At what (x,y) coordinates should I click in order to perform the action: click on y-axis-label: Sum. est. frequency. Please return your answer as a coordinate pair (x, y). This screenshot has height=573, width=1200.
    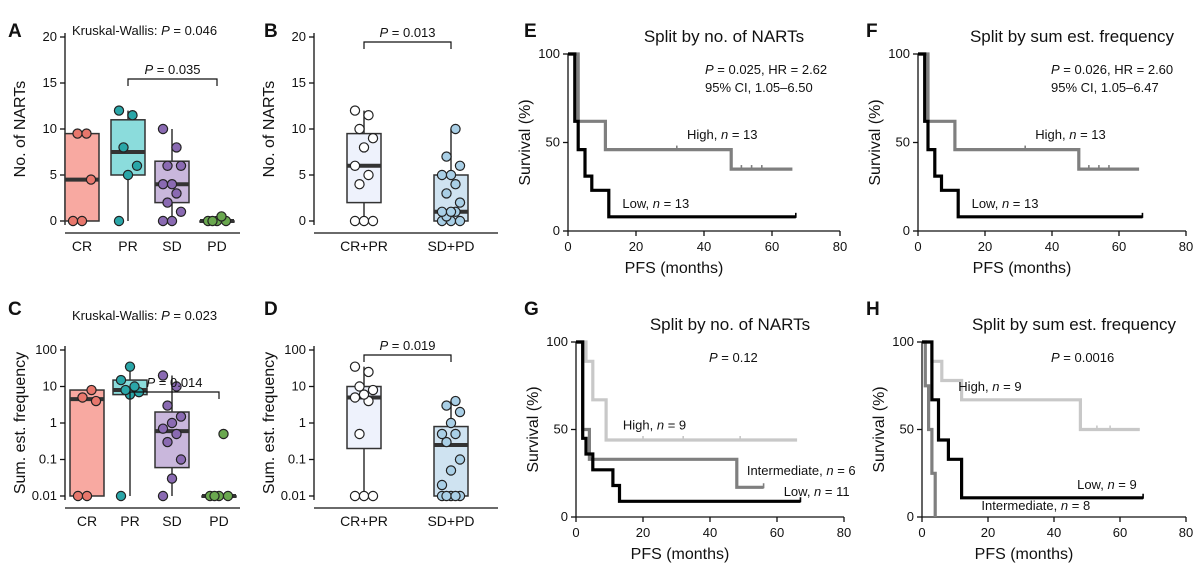
    Looking at the image, I should click on (269, 423).